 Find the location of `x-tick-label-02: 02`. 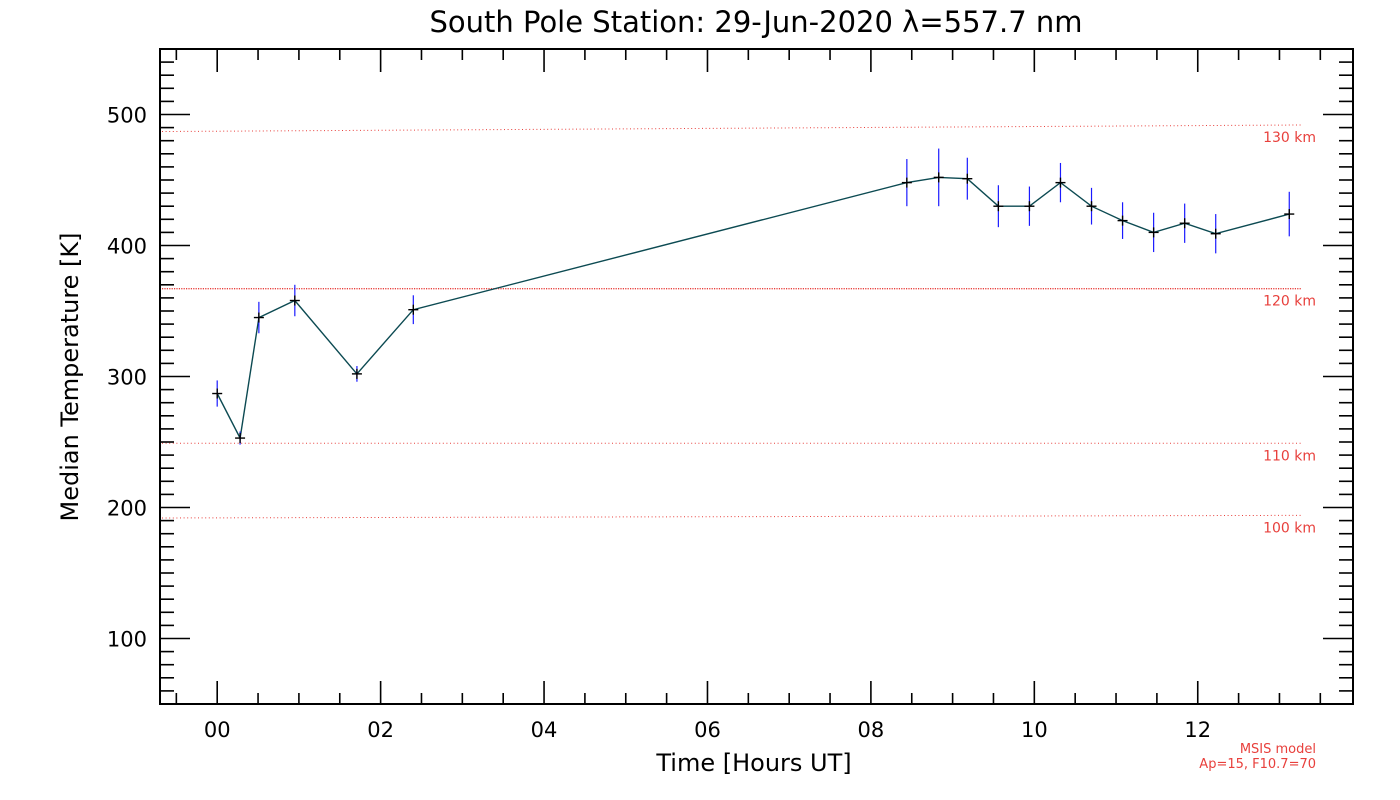

x-tick-label-02: 02 is located at coordinates (380, 730).